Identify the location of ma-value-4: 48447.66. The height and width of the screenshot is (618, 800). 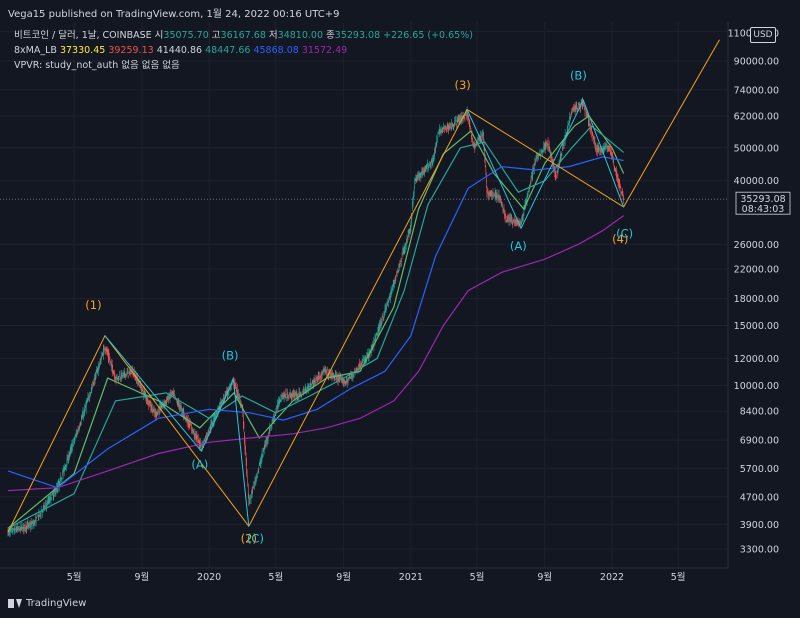
(228, 50).